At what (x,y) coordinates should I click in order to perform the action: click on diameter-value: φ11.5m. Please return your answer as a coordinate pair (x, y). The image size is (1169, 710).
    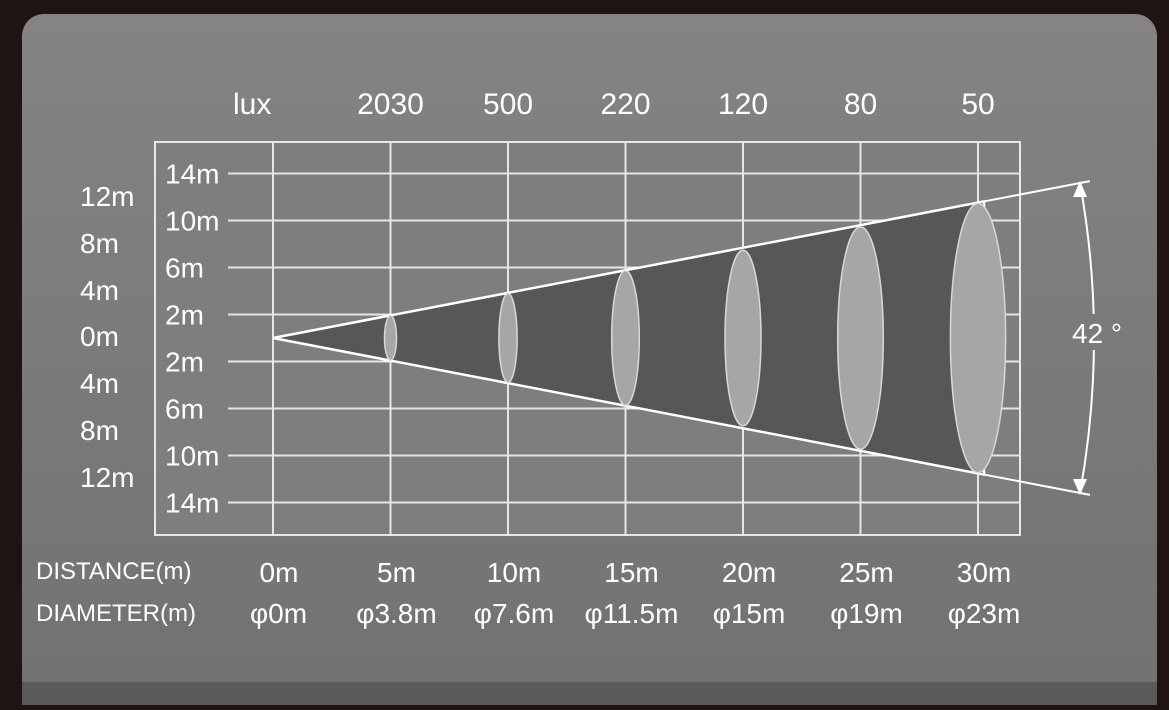
    Looking at the image, I should click on (632, 613).